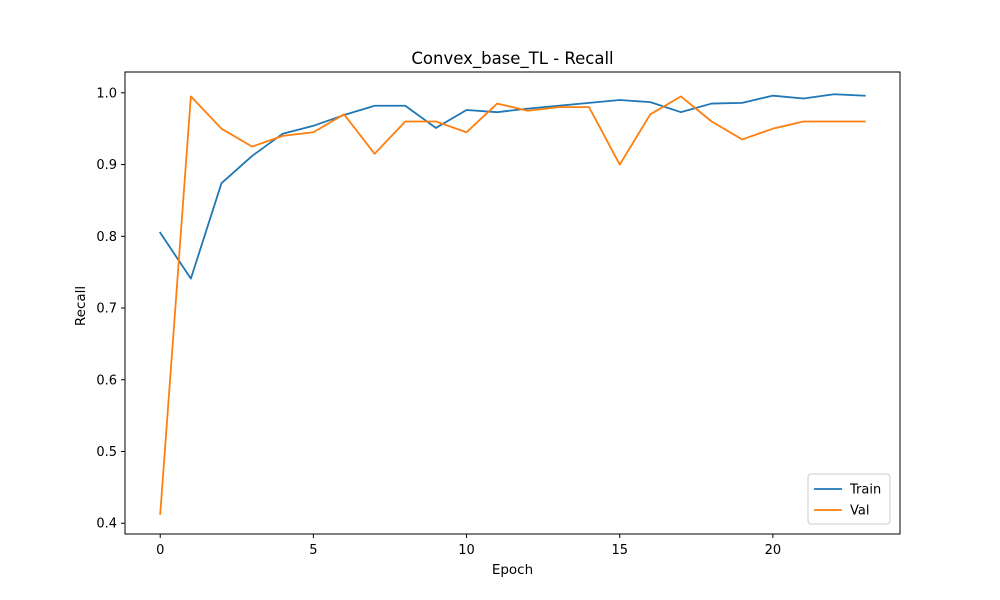  I want to click on legend: Train Val, so click(849, 499).